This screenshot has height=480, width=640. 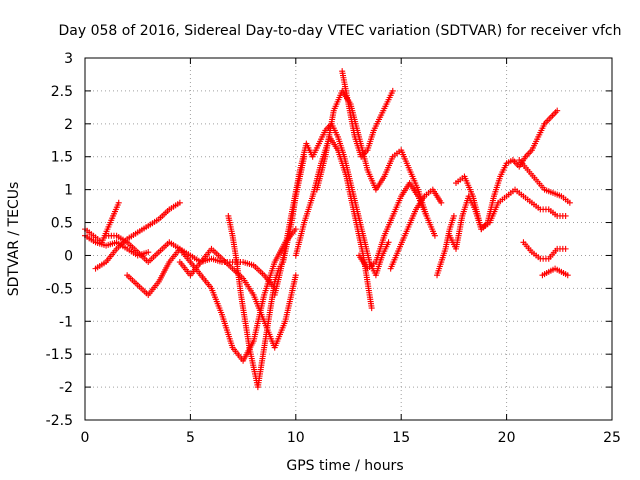 What do you see at coordinates (401, 438) in the screenshot?
I see `x-tick-label: 15` at bounding box center [401, 438].